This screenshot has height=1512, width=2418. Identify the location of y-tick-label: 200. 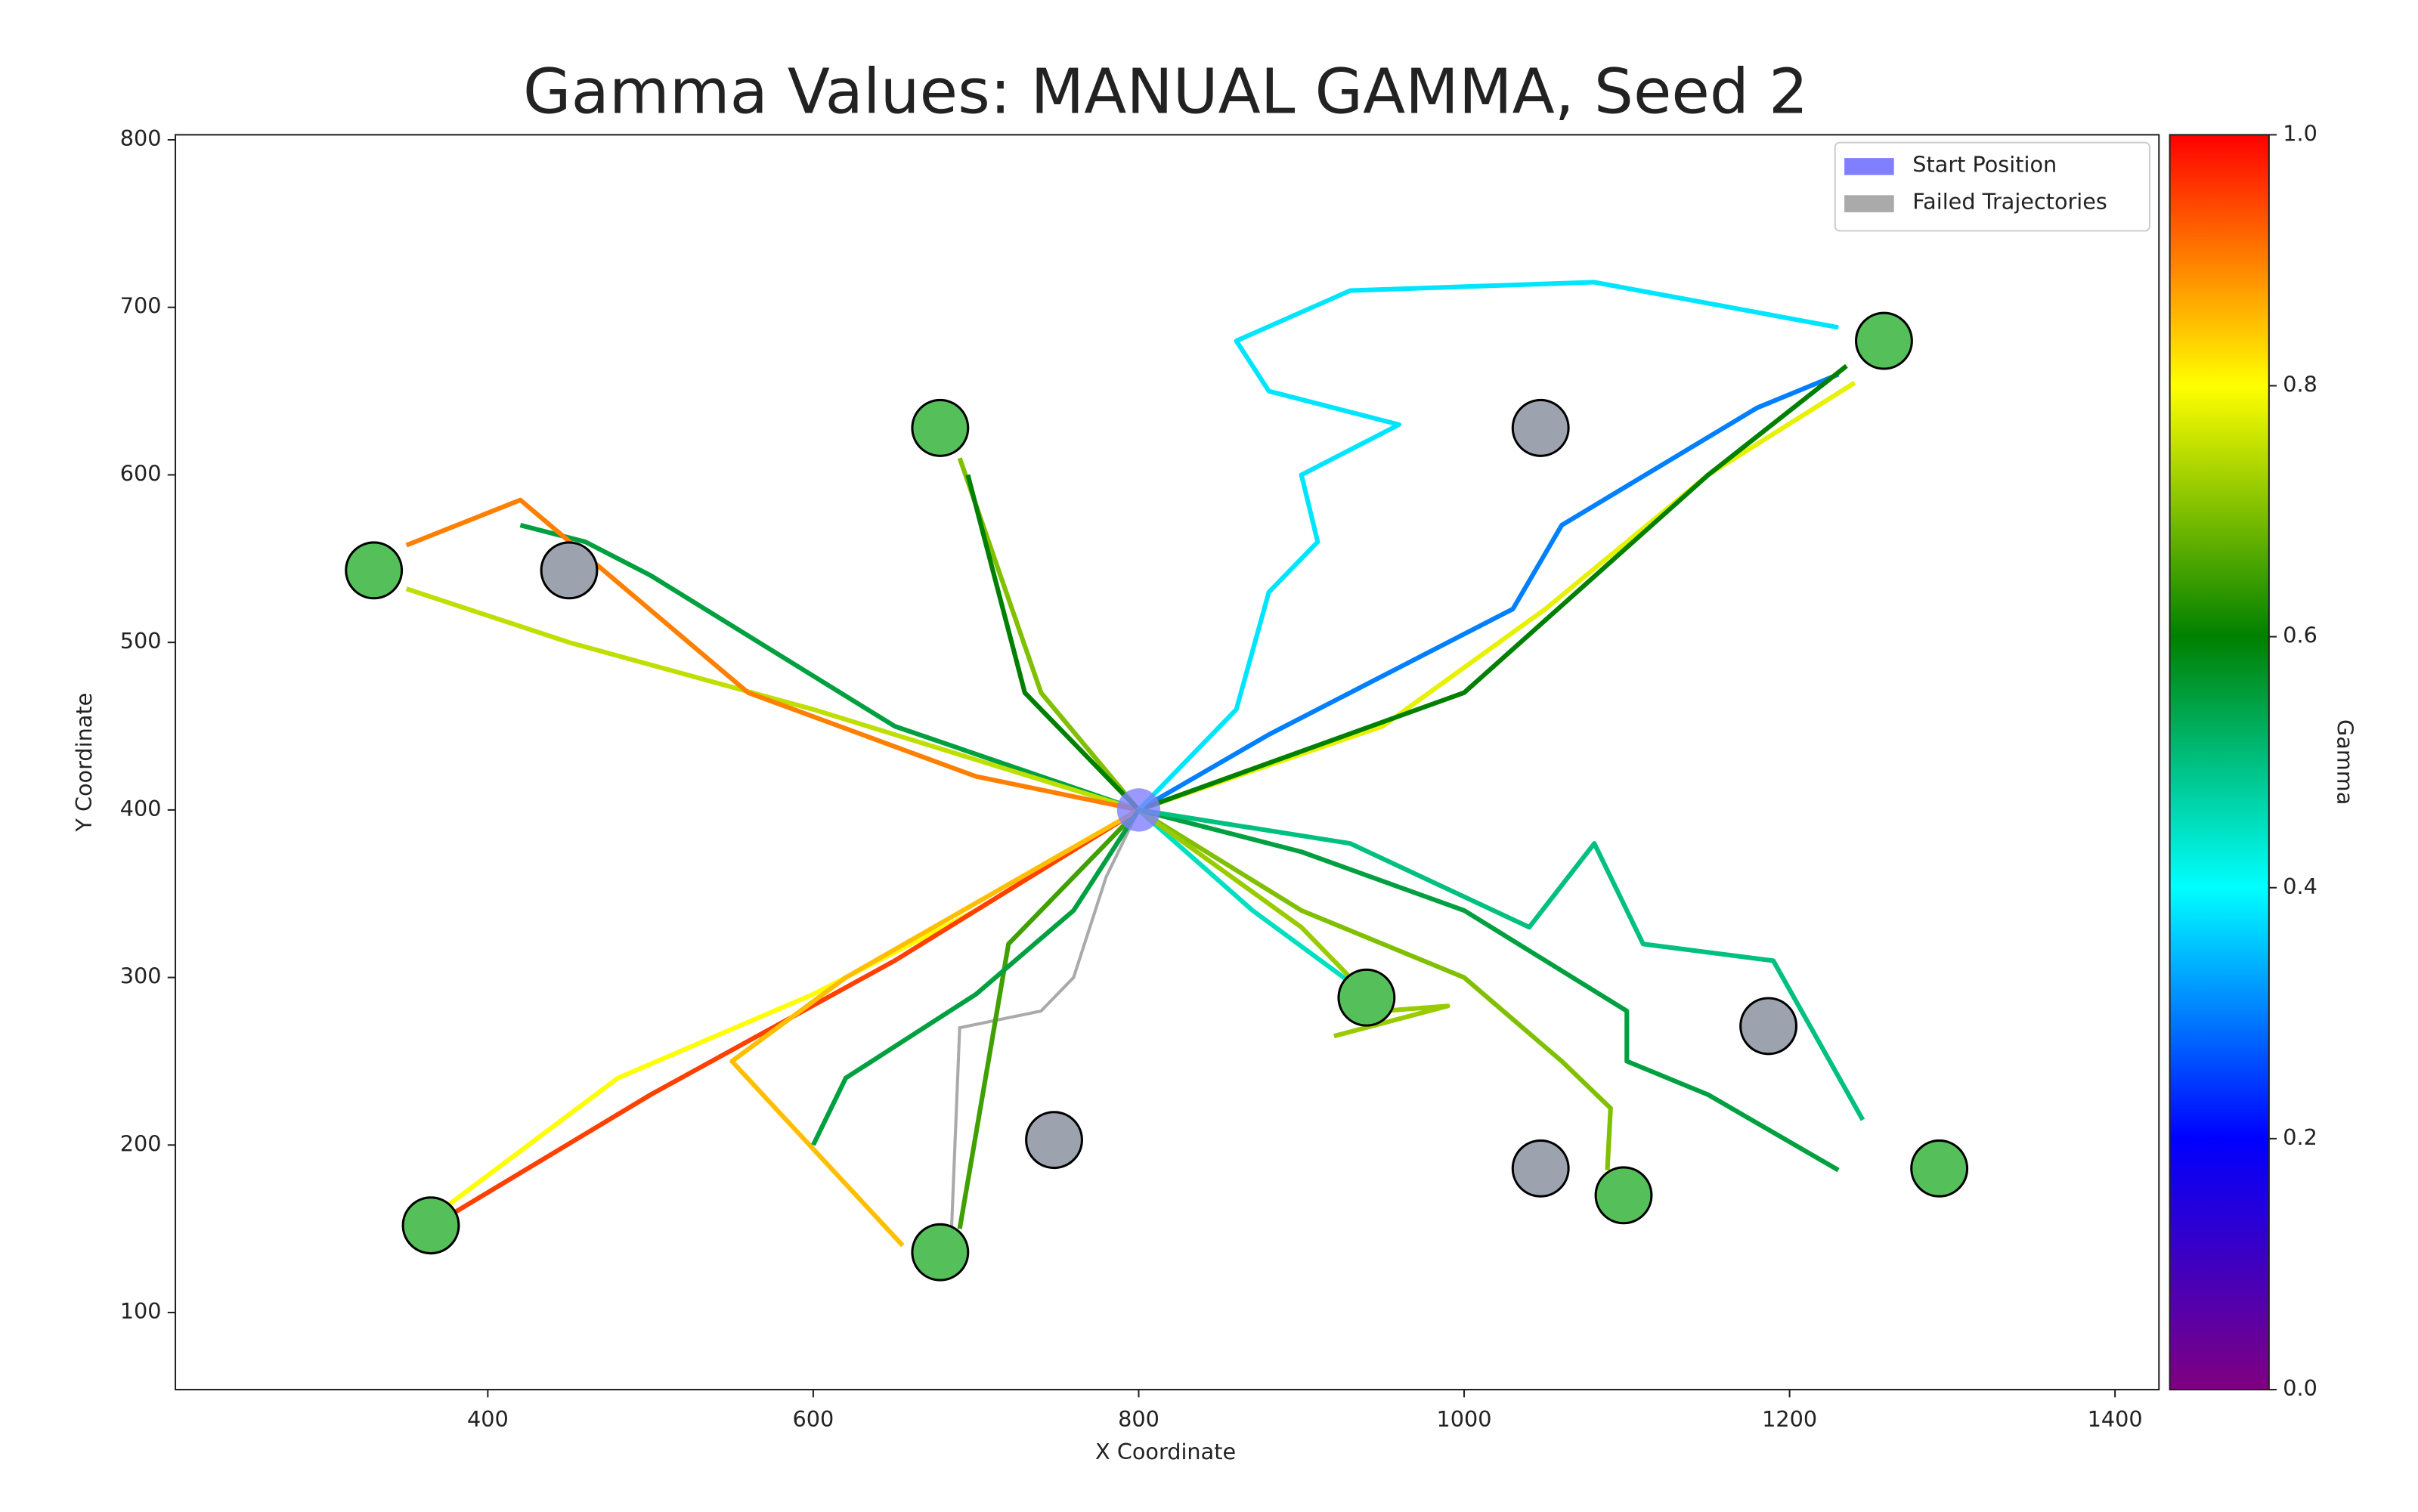
(141, 1143).